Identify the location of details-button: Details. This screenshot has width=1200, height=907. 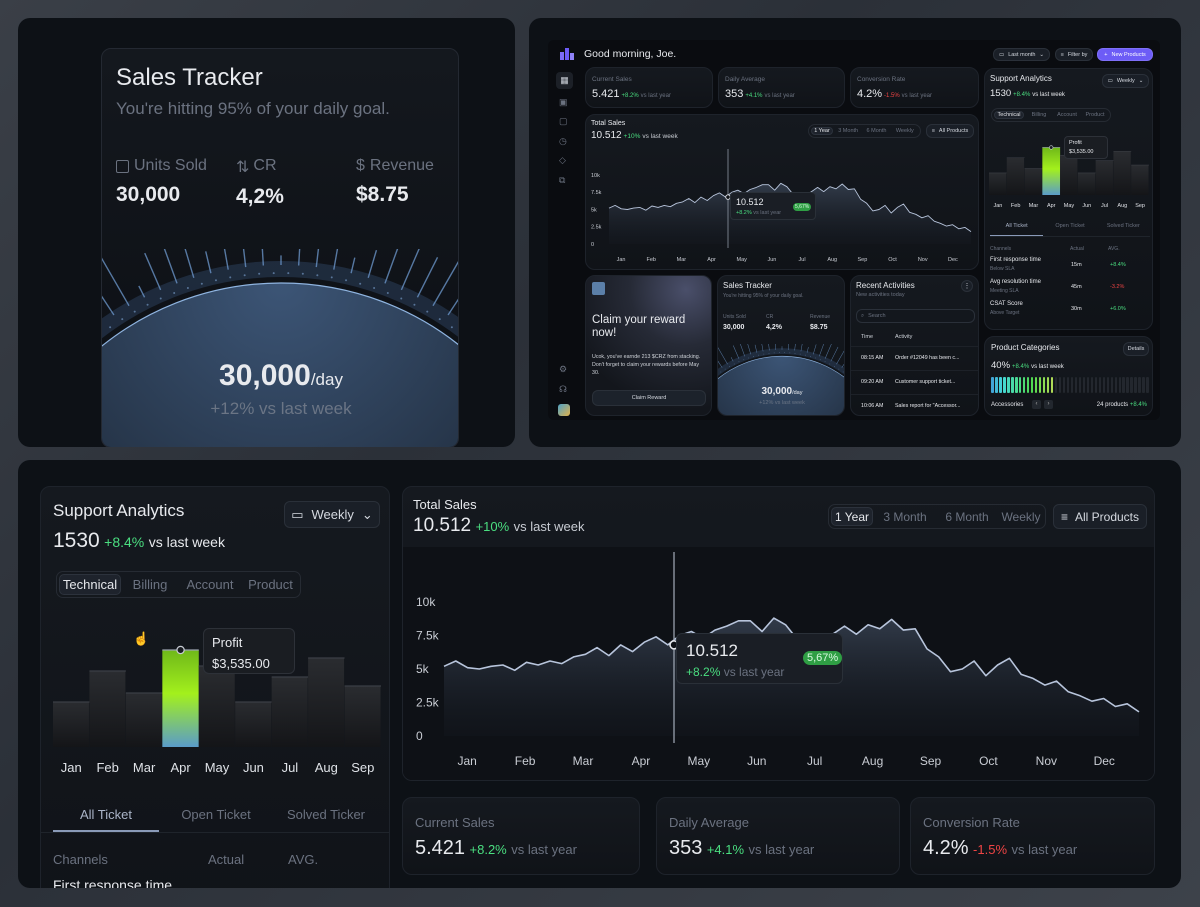
(1136, 349).